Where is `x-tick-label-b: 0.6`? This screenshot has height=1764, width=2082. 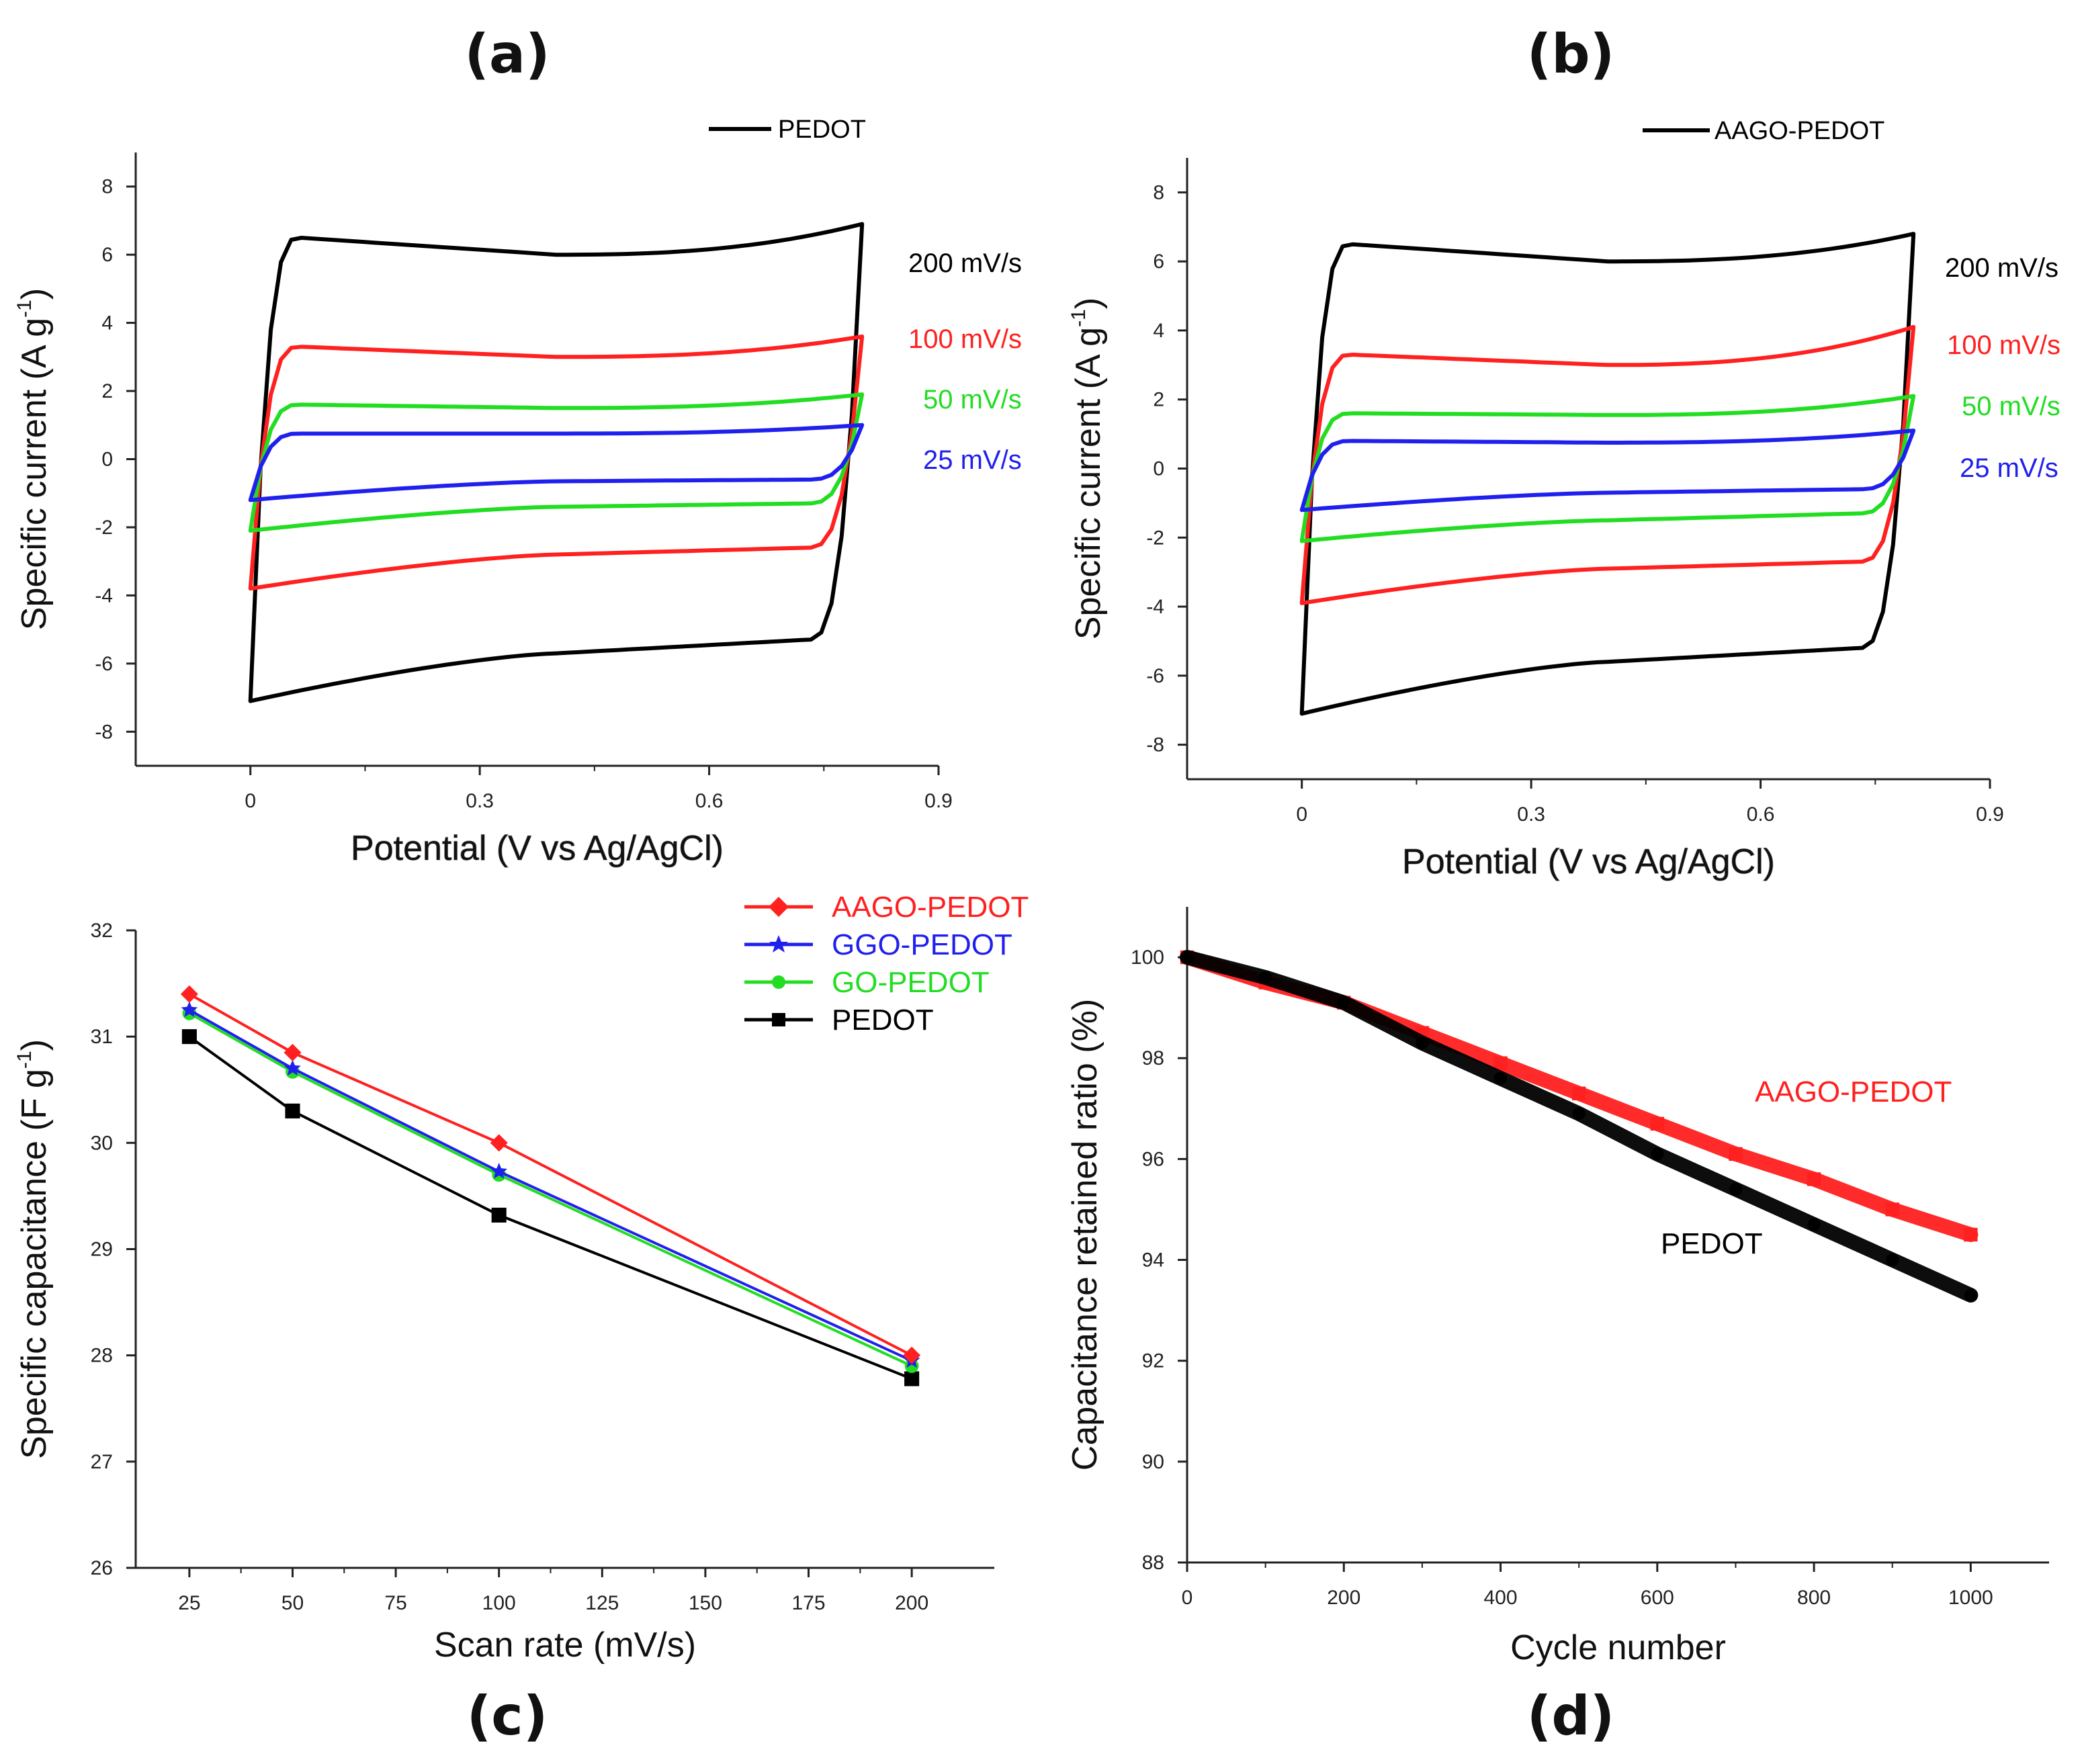 x-tick-label-b: 0.6 is located at coordinates (1761, 814).